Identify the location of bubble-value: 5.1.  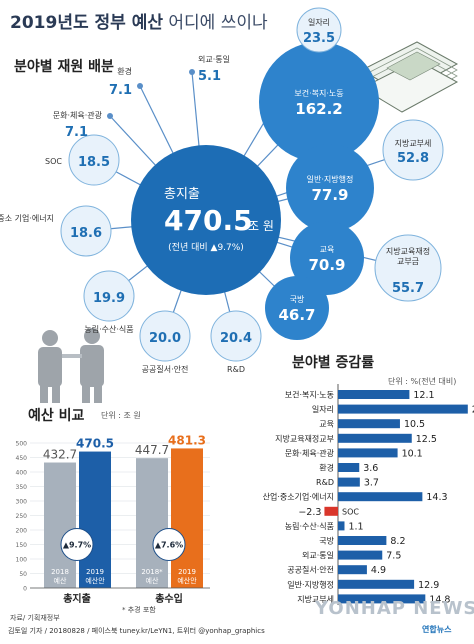
(209, 76).